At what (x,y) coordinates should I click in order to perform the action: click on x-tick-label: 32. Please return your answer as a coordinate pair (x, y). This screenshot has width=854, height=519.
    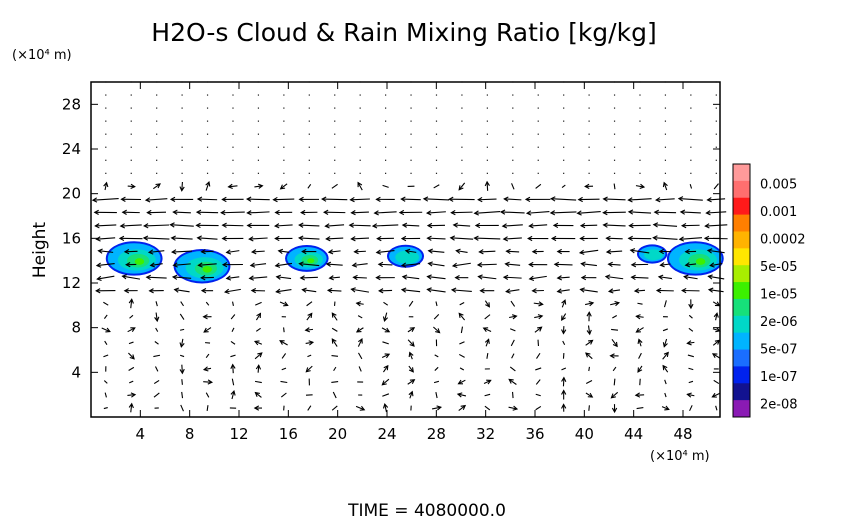
    Looking at the image, I should click on (485, 434).